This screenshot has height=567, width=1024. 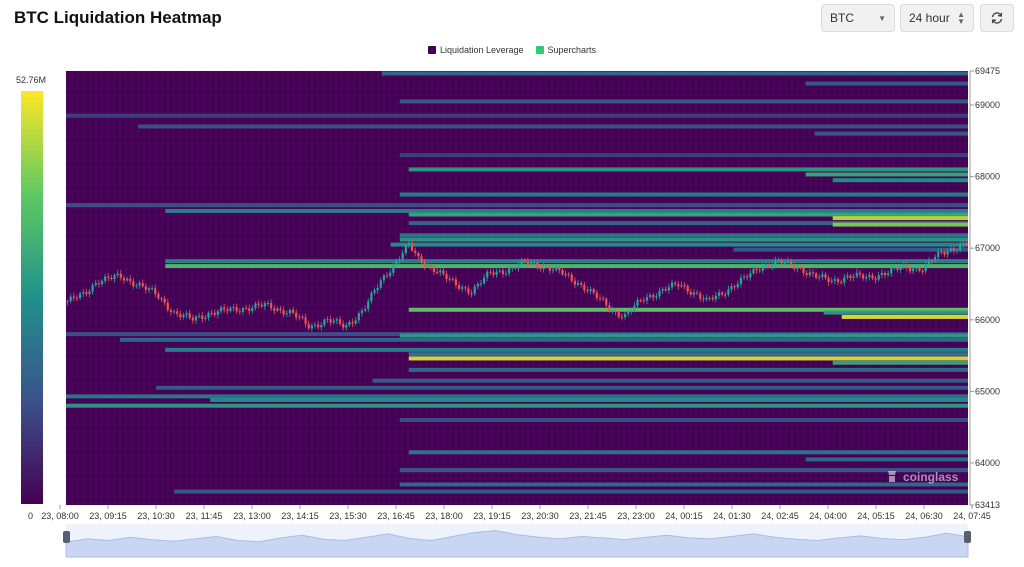 What do you see at coordinates (858, 18) in the screenshot?
I see `symbol-select: BTC ▼` at bounding box center [858, 18].